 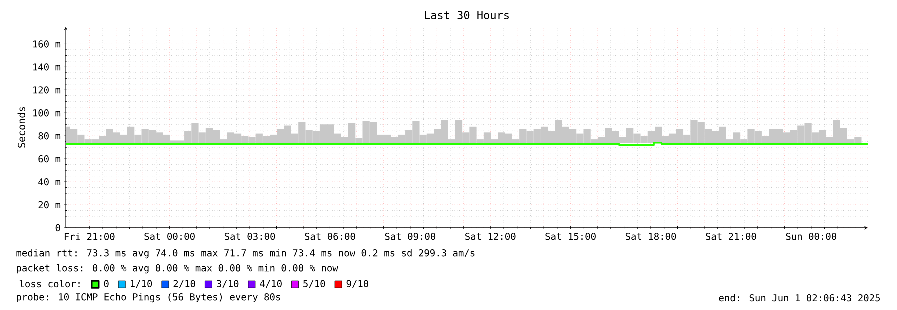 What do you see at coordinates (491, 236) in the screenshot?
I see `x-tick-label: Sat 12:00` at bounding box center [491, 236].